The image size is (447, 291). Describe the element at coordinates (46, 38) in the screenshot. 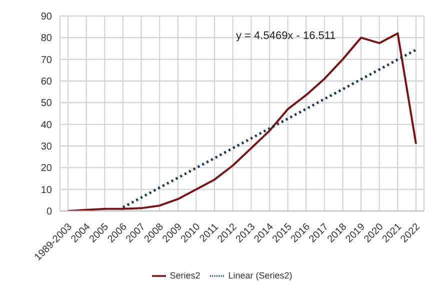

I see `y-tick-label: 80` at that location.